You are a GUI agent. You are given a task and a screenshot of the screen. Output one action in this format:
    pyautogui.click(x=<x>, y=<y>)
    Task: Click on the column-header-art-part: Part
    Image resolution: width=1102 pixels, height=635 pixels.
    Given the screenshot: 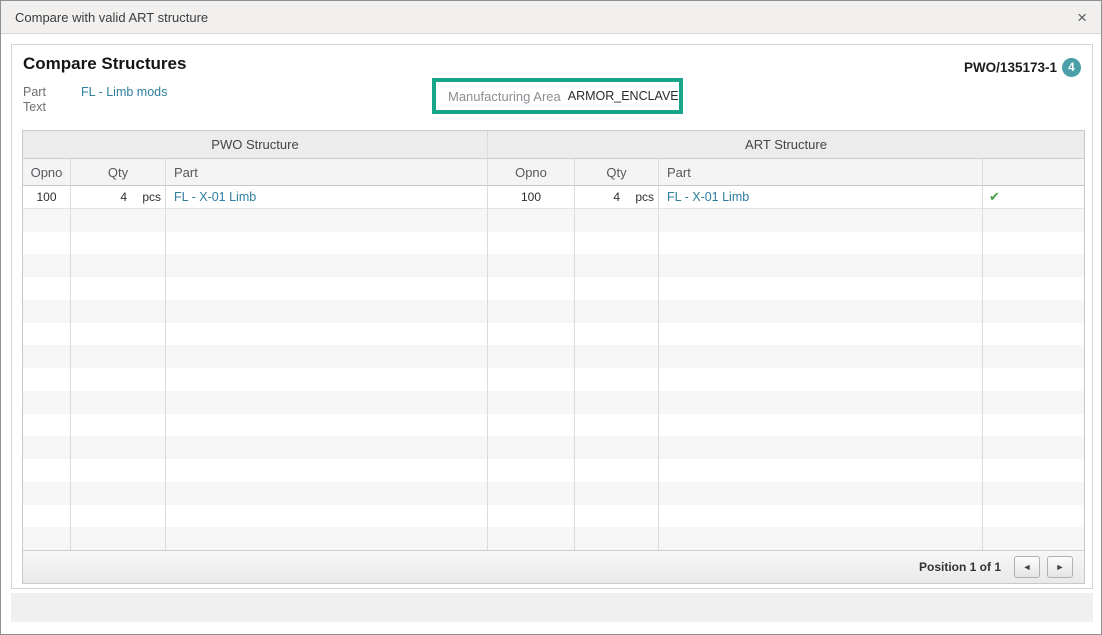 What is the action you would take?
    pyautogui.click(x=821, y=172)
    